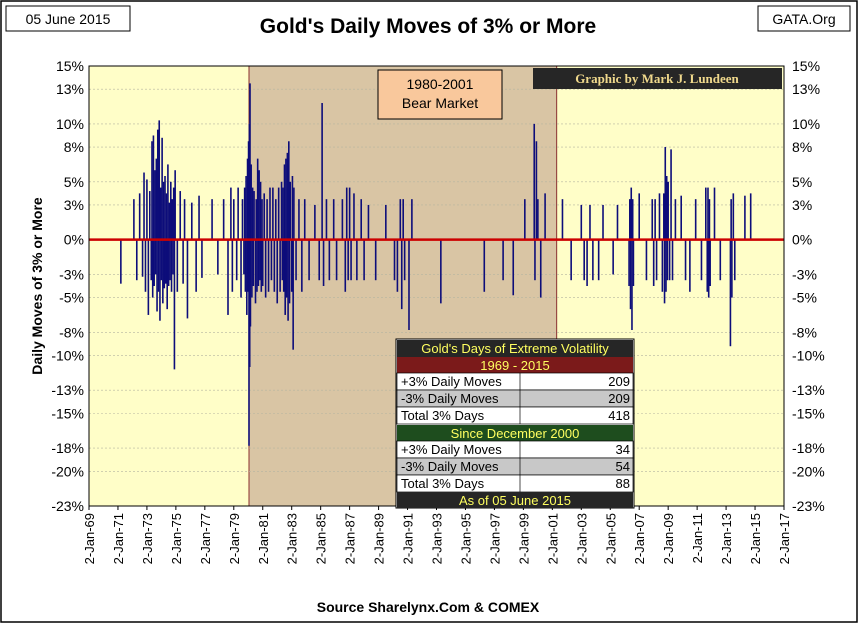  Describe the element at coordinates (623, 483) in the screenshot. I see `table-row-value: 88` at that location.